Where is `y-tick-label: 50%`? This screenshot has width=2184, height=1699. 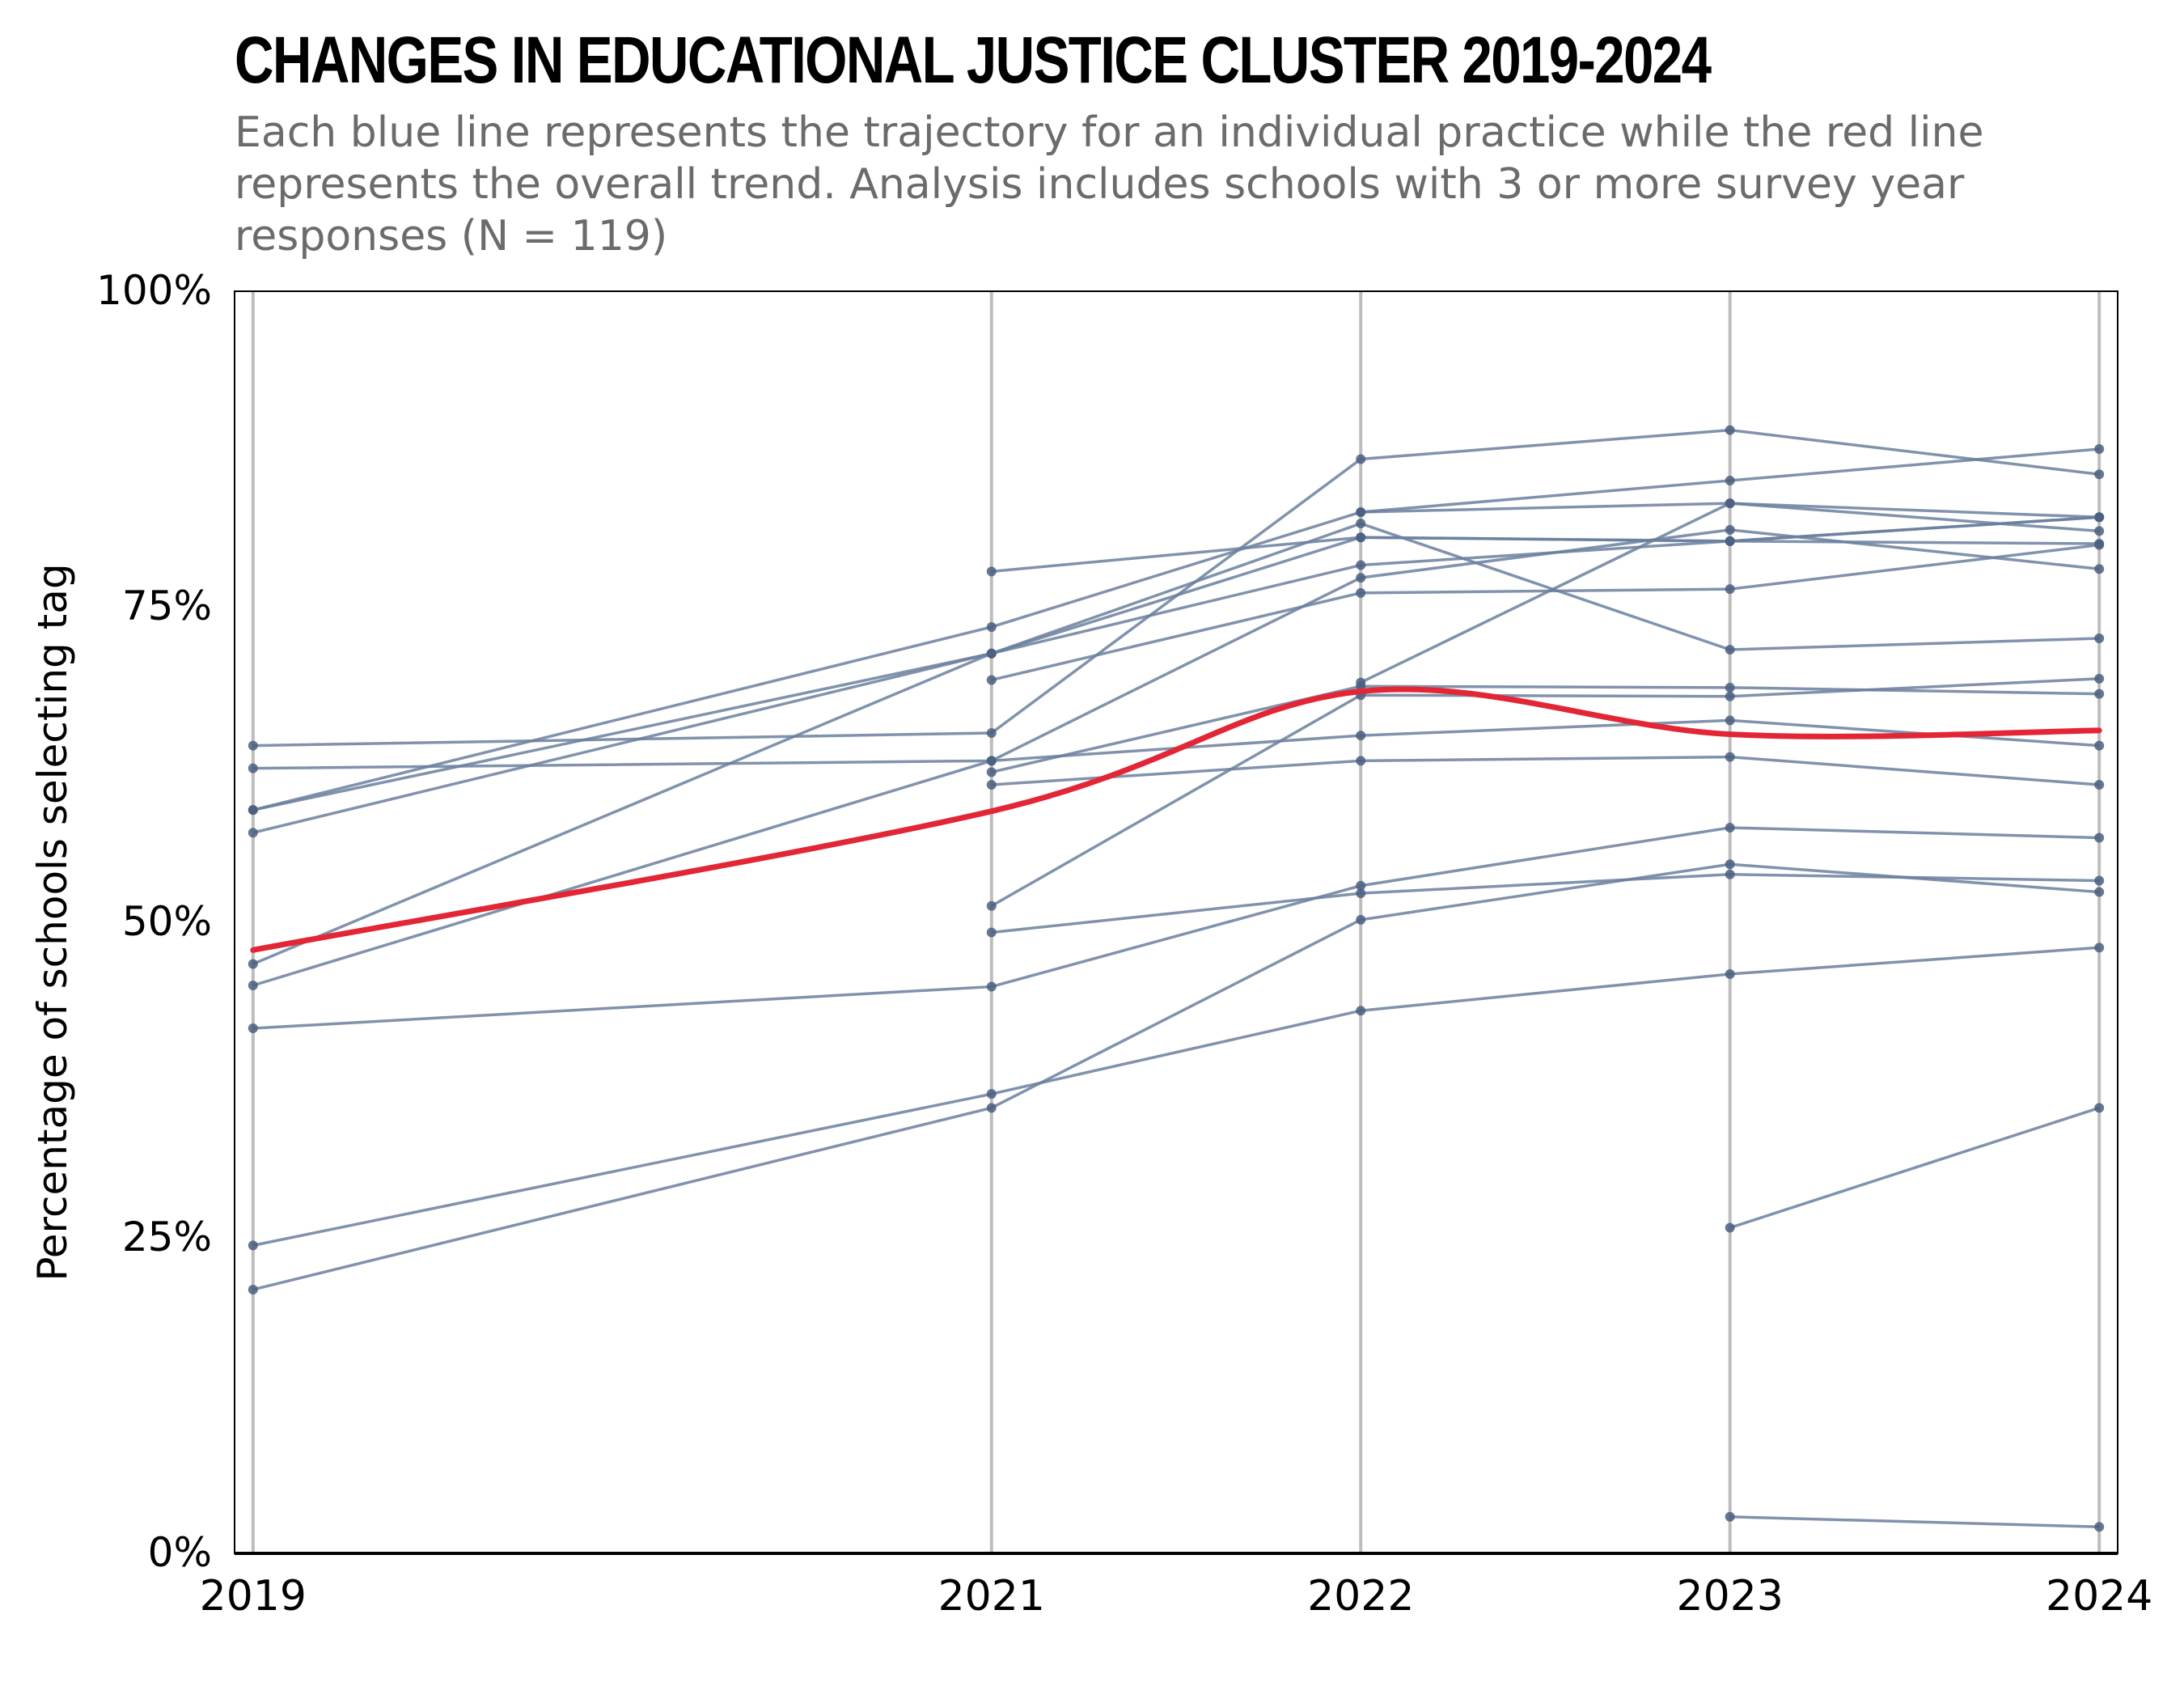
y-tick-label: 50% is located at coordinates (167, 921).